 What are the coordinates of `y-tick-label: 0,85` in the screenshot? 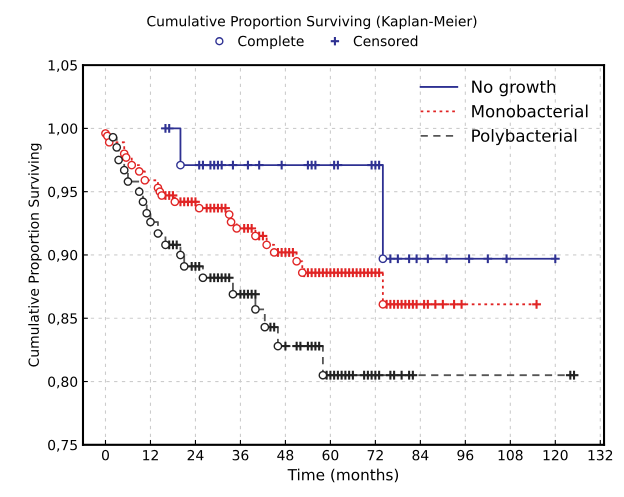 It's located at (62, 319).